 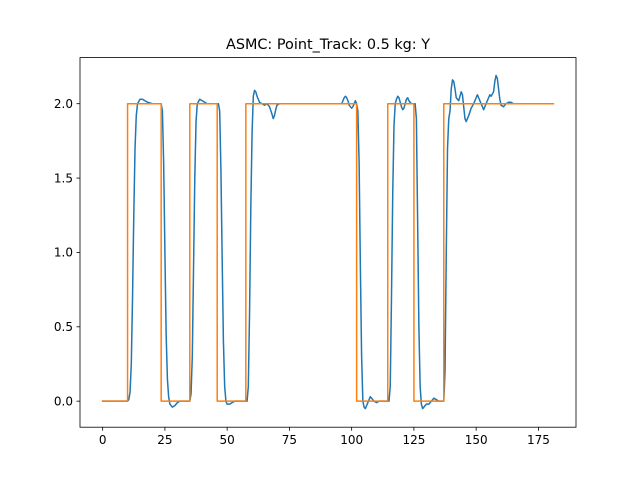 I want to click on y-axis: 0.0 0.5 1.0 1.5 2.0, so click(x=67, y=252).